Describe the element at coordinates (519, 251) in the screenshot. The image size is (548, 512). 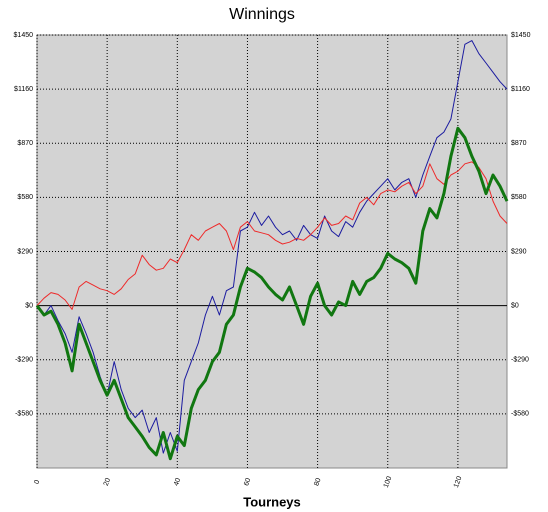
I see `y-tick-label-right: $290` at that location.